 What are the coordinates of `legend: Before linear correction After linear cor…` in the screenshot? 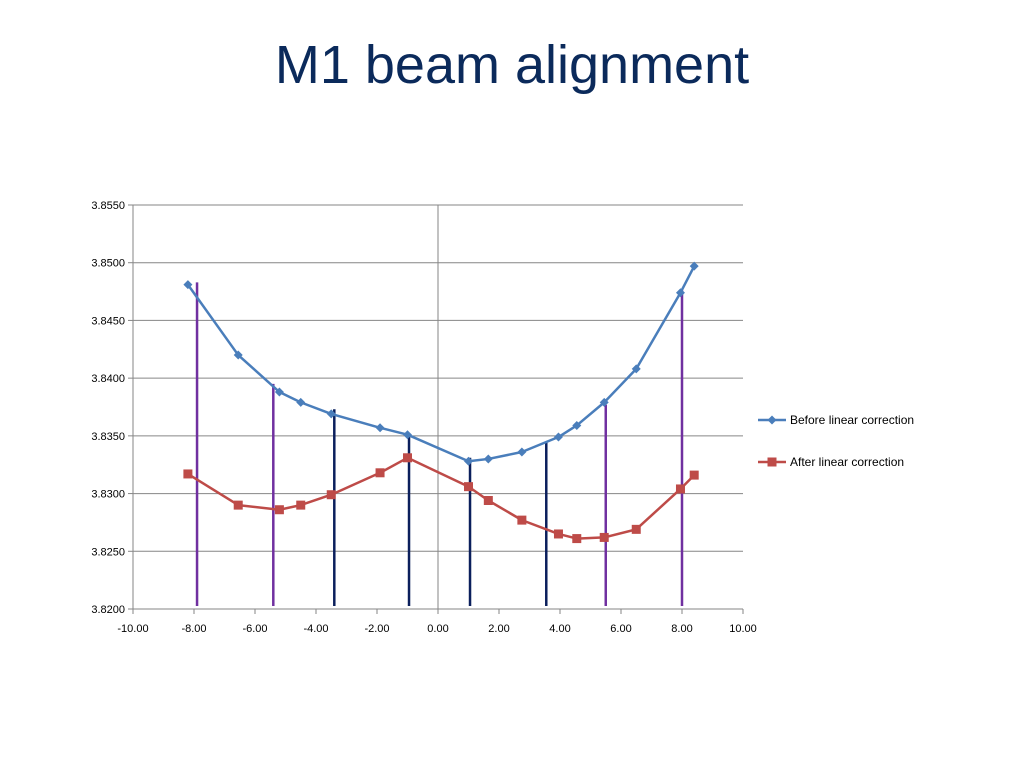 It's located at (836, 441).